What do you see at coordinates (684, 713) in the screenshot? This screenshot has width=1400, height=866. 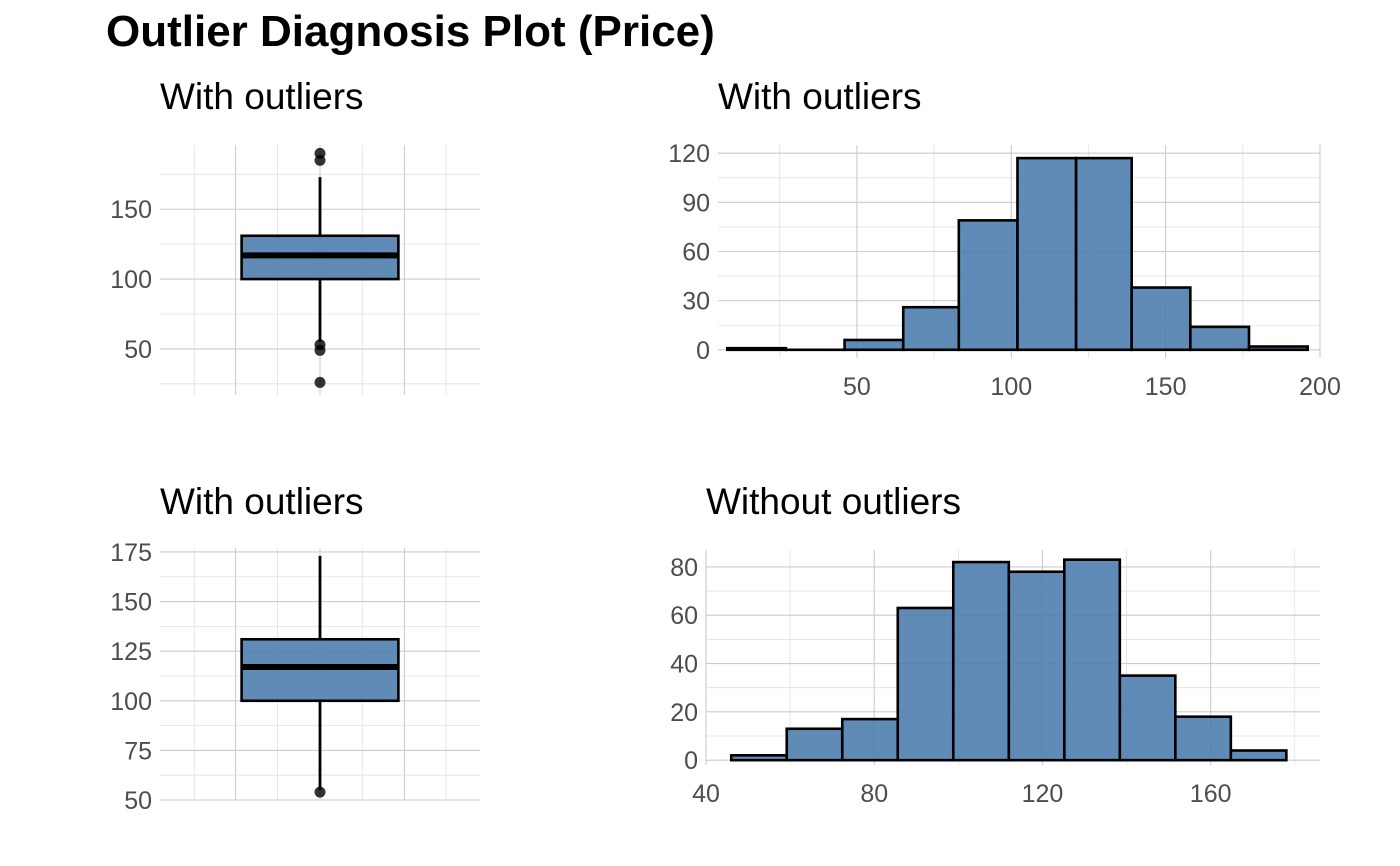 I see `y-tick-label: 20` at bounding box center [684, 713].